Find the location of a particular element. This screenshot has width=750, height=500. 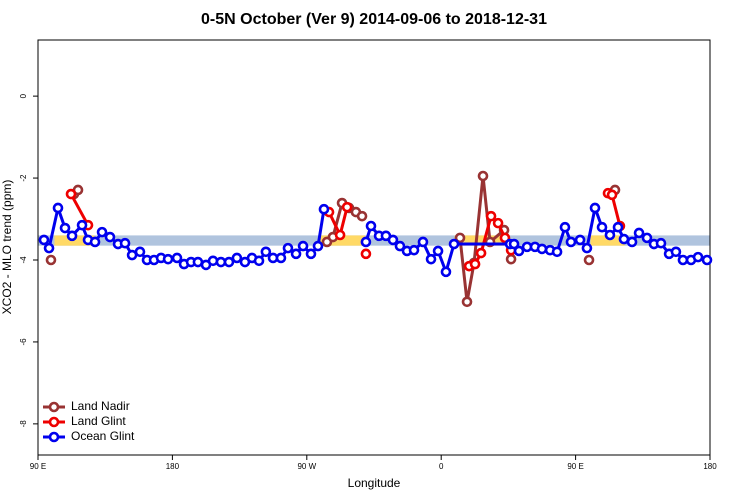

ocean-band is located at coordinates (374, 240).